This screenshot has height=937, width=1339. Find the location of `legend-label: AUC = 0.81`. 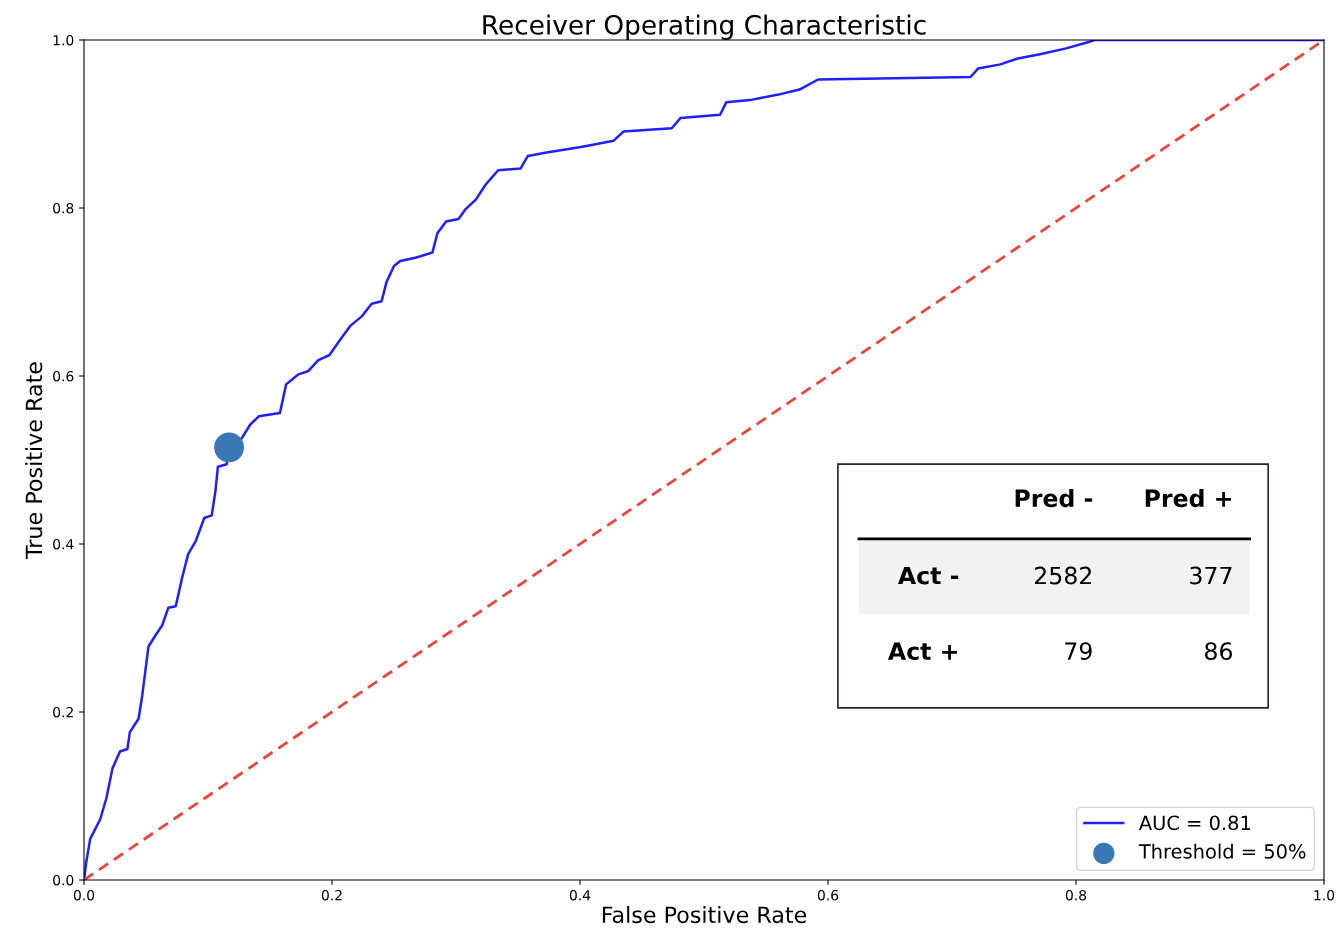

legend-label: AUC = 0.81 is located at coordinates (1194, 823).